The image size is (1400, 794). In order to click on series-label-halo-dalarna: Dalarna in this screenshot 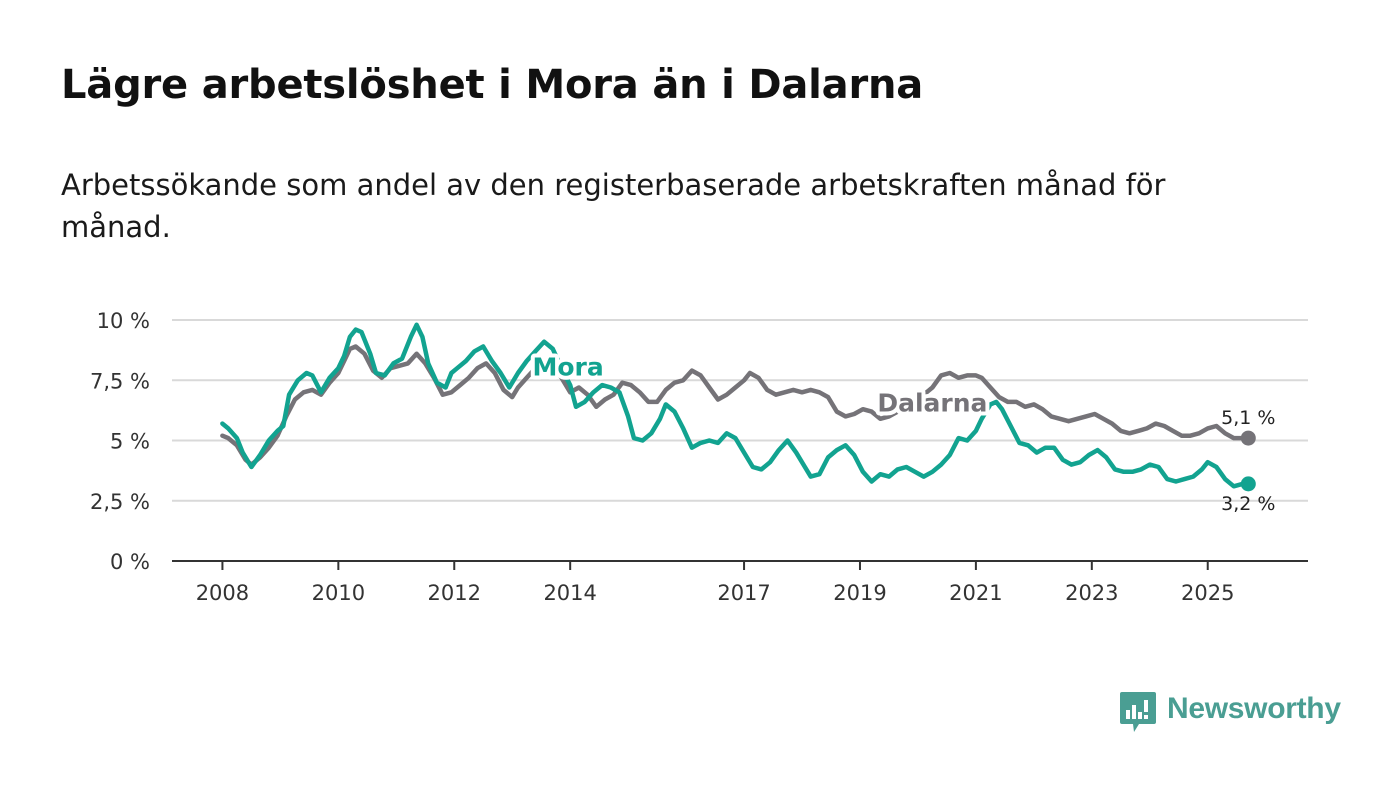, I will do `click(932, 403)`.